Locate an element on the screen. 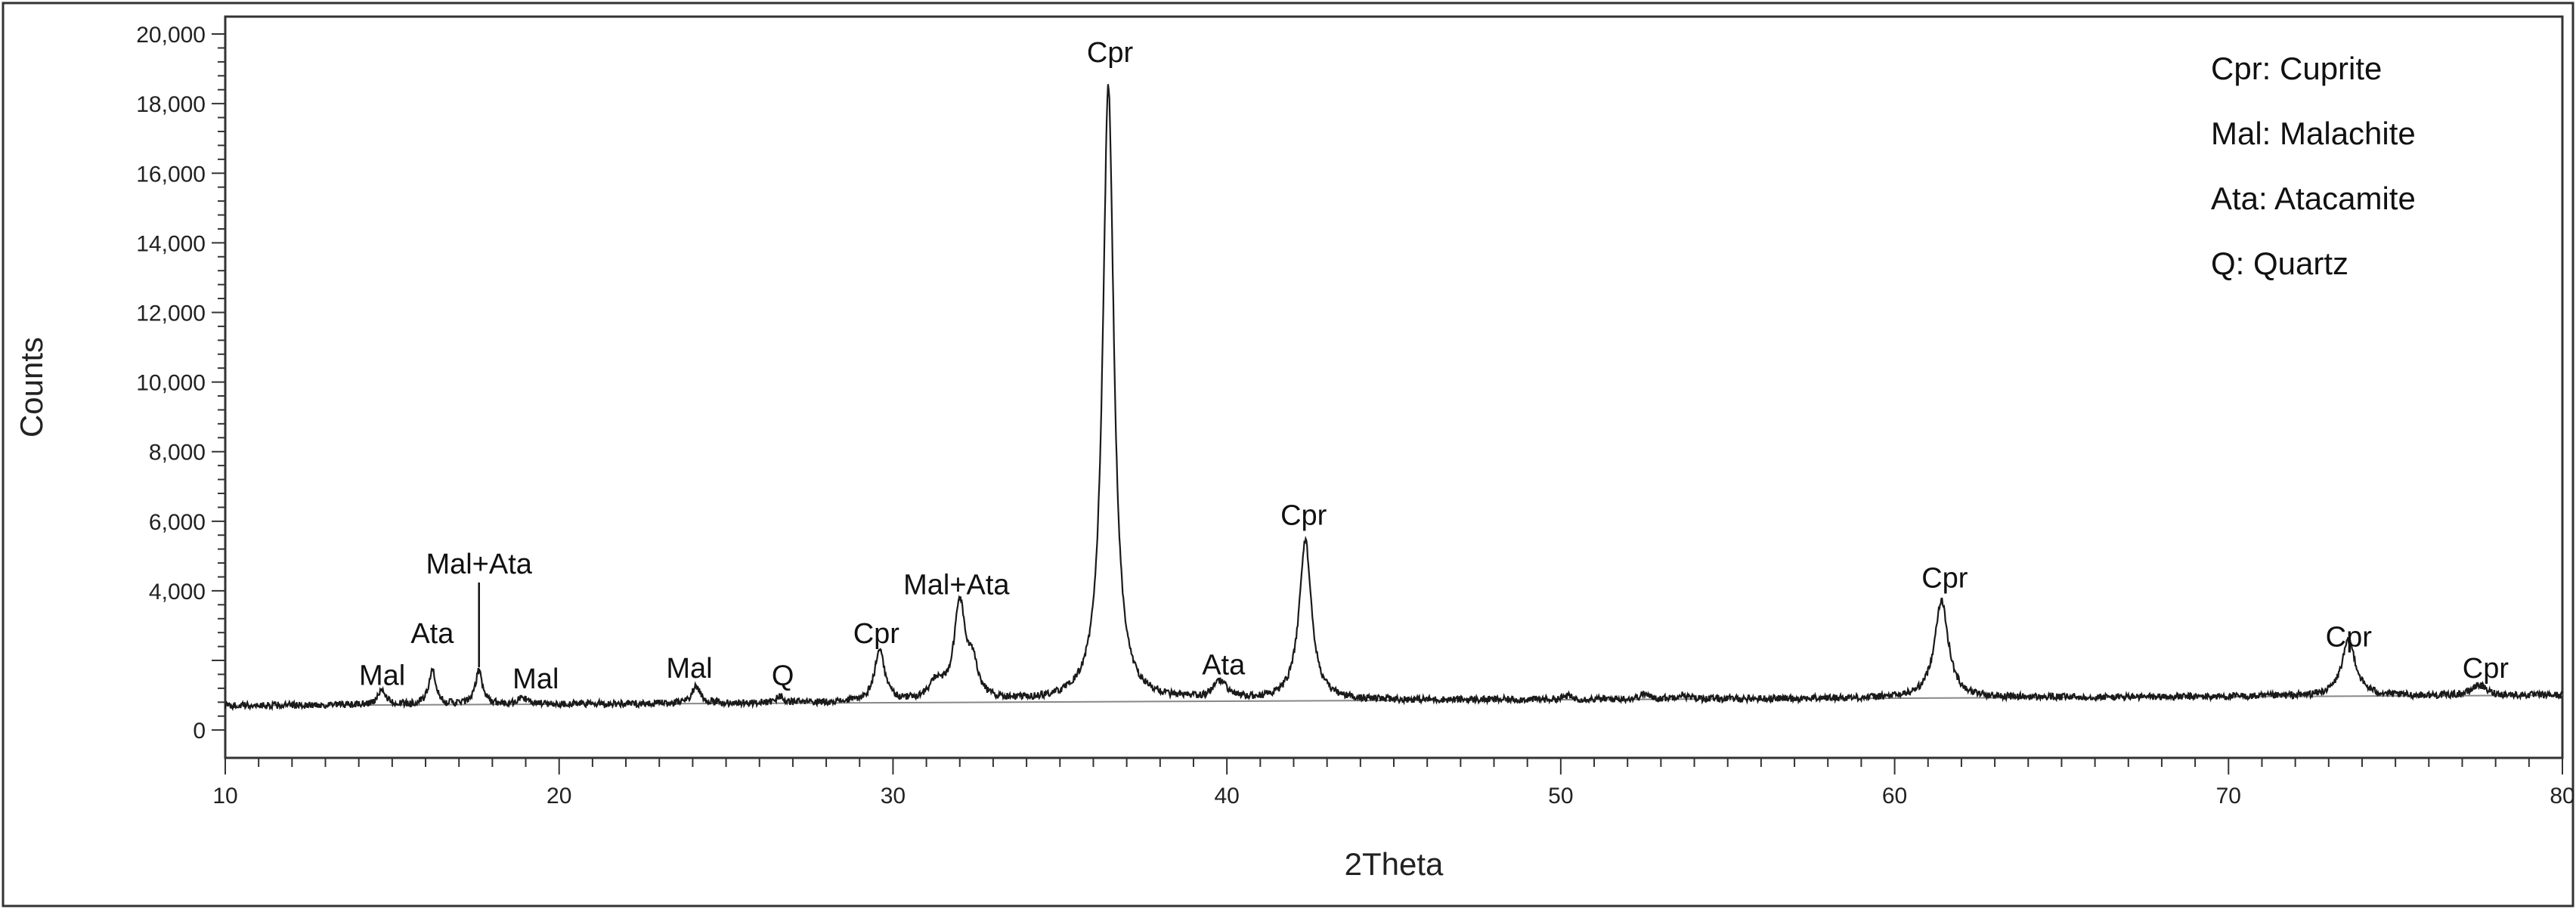  y-tick-label: 20,000 is located at coordinates (171, 35).